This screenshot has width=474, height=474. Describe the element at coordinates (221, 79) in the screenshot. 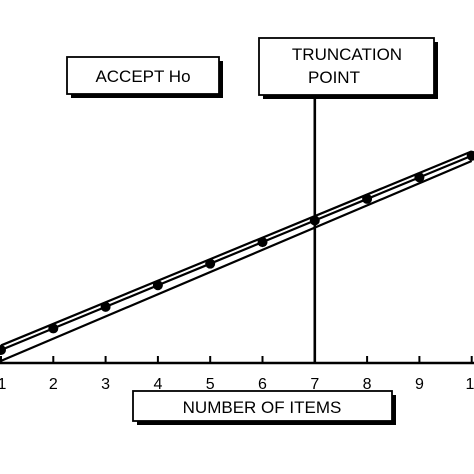

I see `accept-ho-shadow` at that location.